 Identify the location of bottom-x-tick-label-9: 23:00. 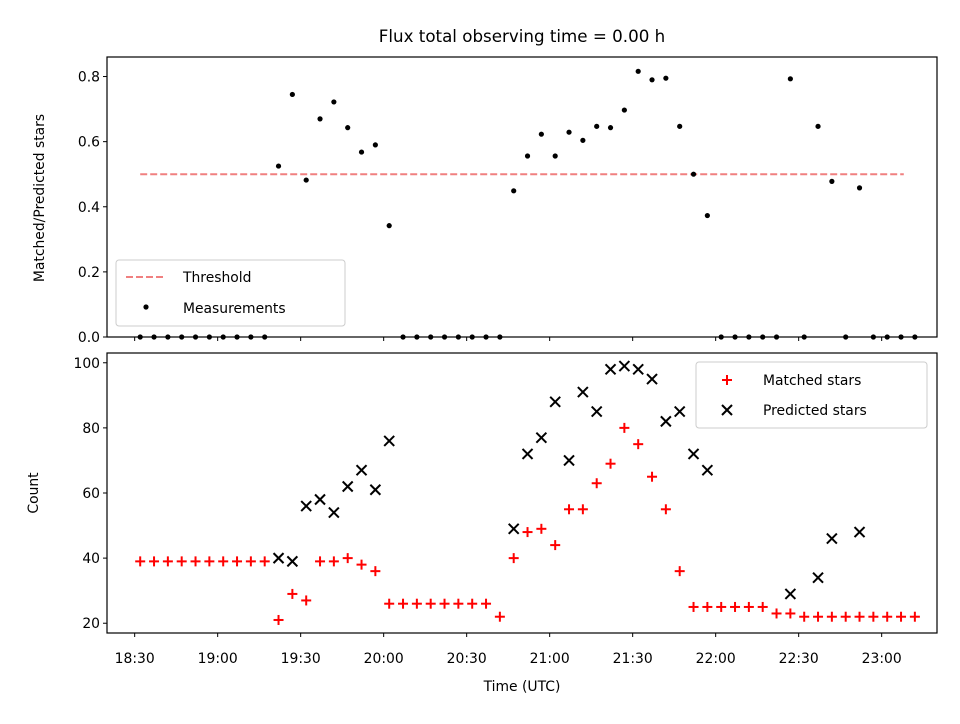
(882, 659).